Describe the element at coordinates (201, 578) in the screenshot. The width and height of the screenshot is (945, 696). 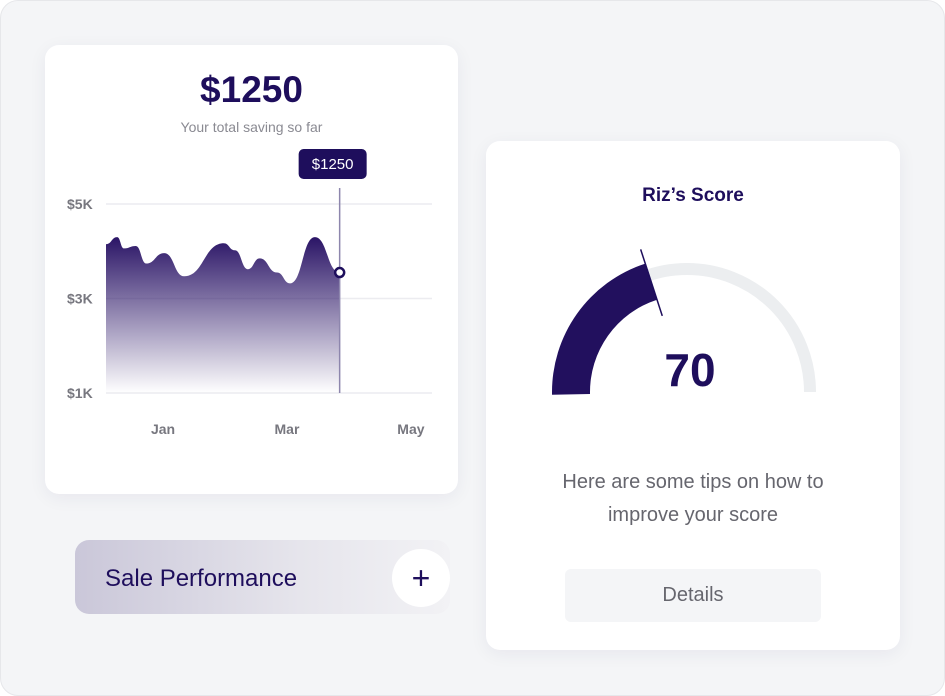
I see `sale-performance-label: Sale Performance` at that location.